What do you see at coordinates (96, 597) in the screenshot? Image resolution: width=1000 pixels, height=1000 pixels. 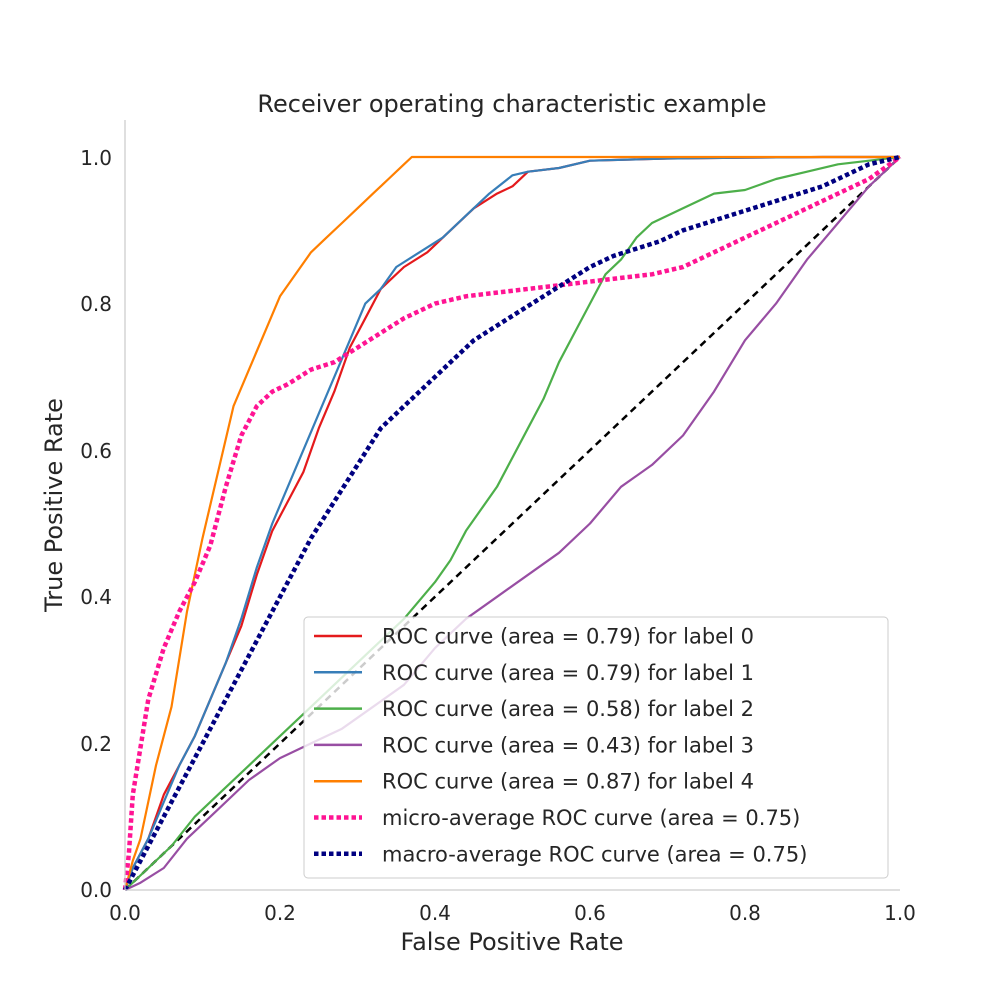 I see `y-tick-label: 0.4` at bounding box center [96, 597].